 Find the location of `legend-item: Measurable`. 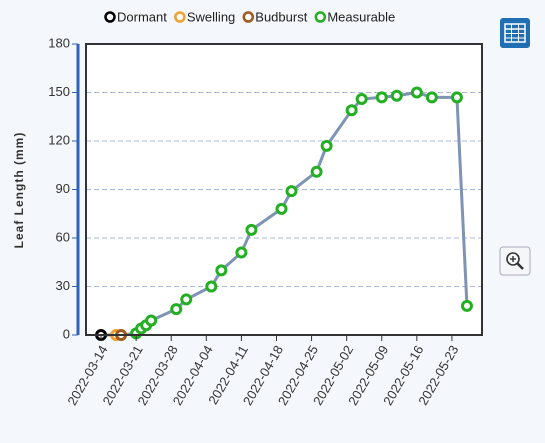

legend-item: Measurable is located at coordinates (354, 16).